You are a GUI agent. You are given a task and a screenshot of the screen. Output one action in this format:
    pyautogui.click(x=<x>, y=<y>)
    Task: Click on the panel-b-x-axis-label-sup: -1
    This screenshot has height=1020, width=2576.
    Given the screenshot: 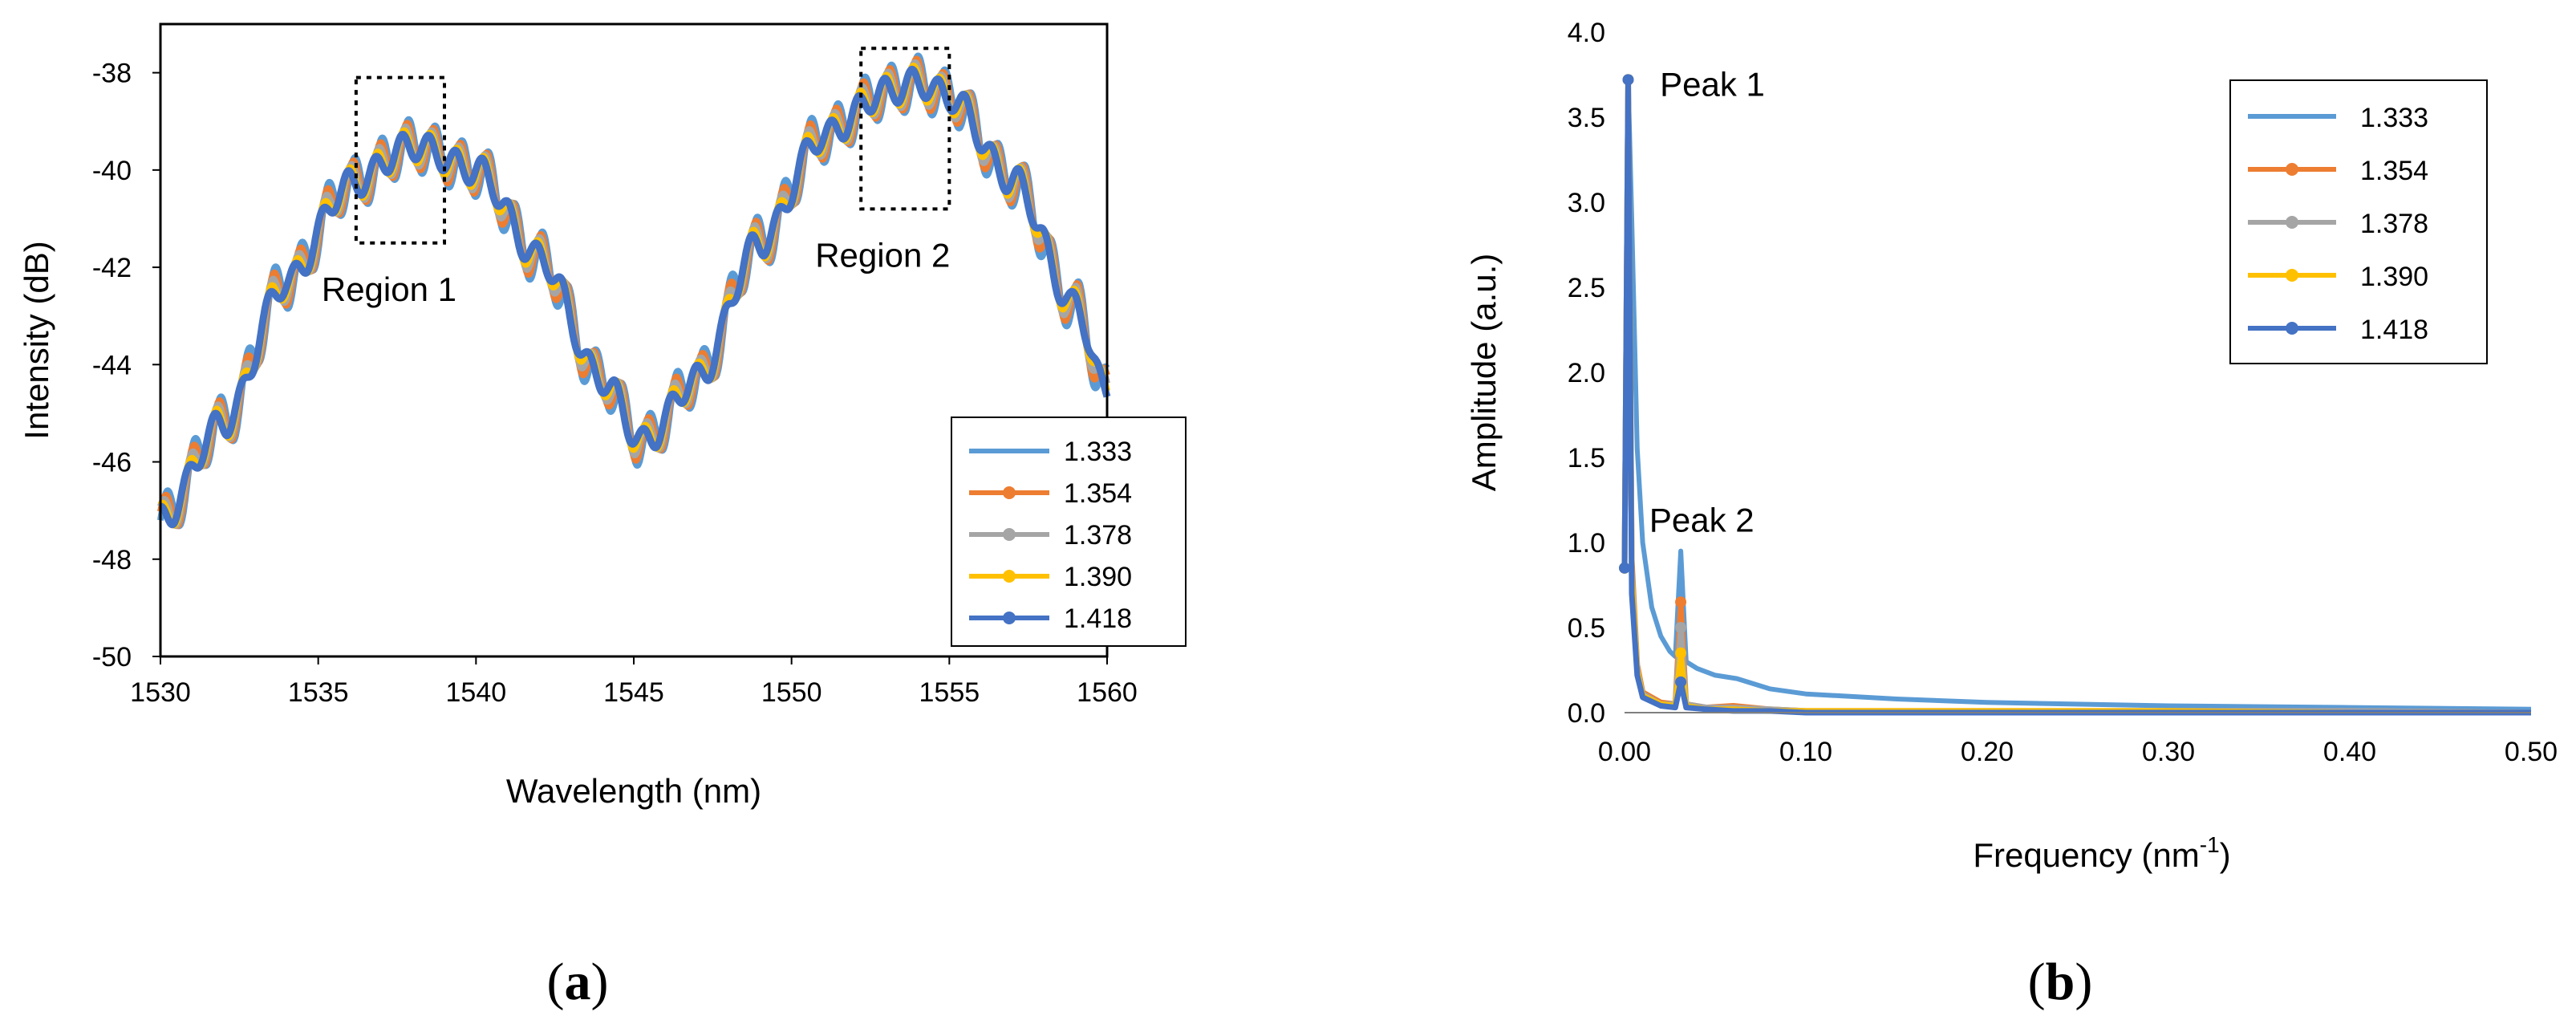 What is the action you would take?
    pyautogui.click(x=2210, y=844)
    